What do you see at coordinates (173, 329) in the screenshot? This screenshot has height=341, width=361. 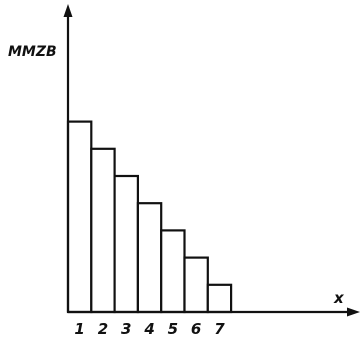 I see `x-tick-label-5: 5` at bounding box center [173, 329].